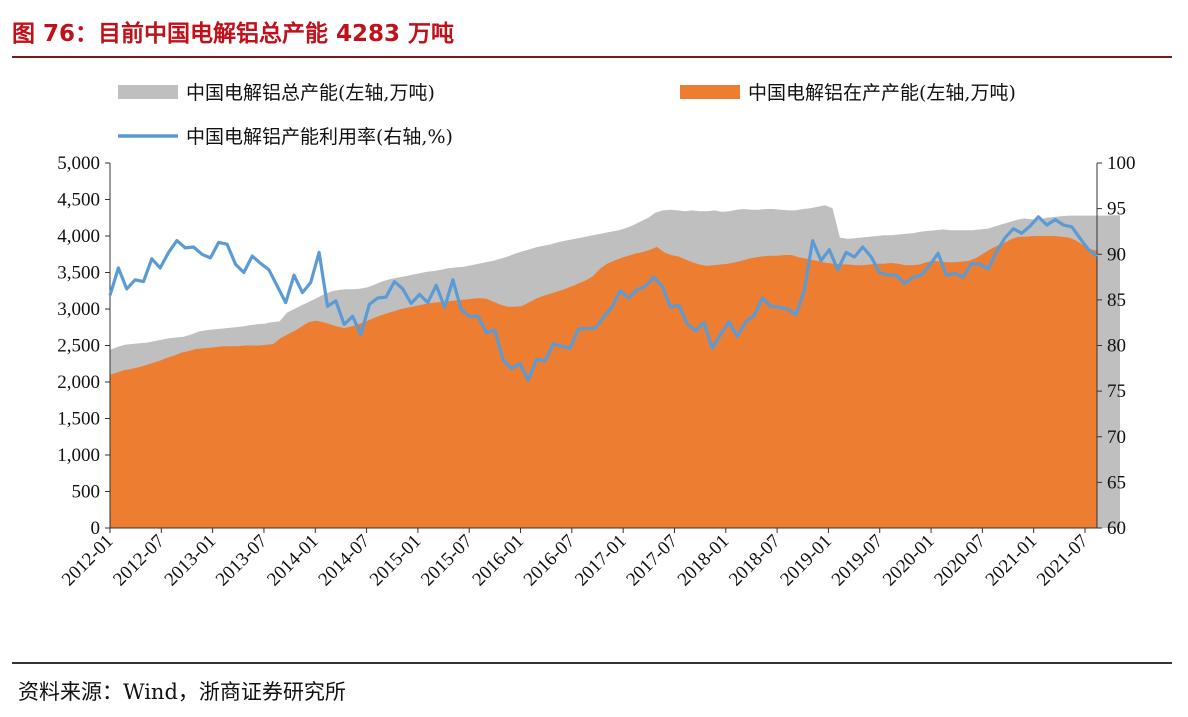 The height and width of the screenshot is (717, 1188). Describe the element at coordinates (704, 561) in the screenshot. I see `x-tick-label: 2018-01` at that location.